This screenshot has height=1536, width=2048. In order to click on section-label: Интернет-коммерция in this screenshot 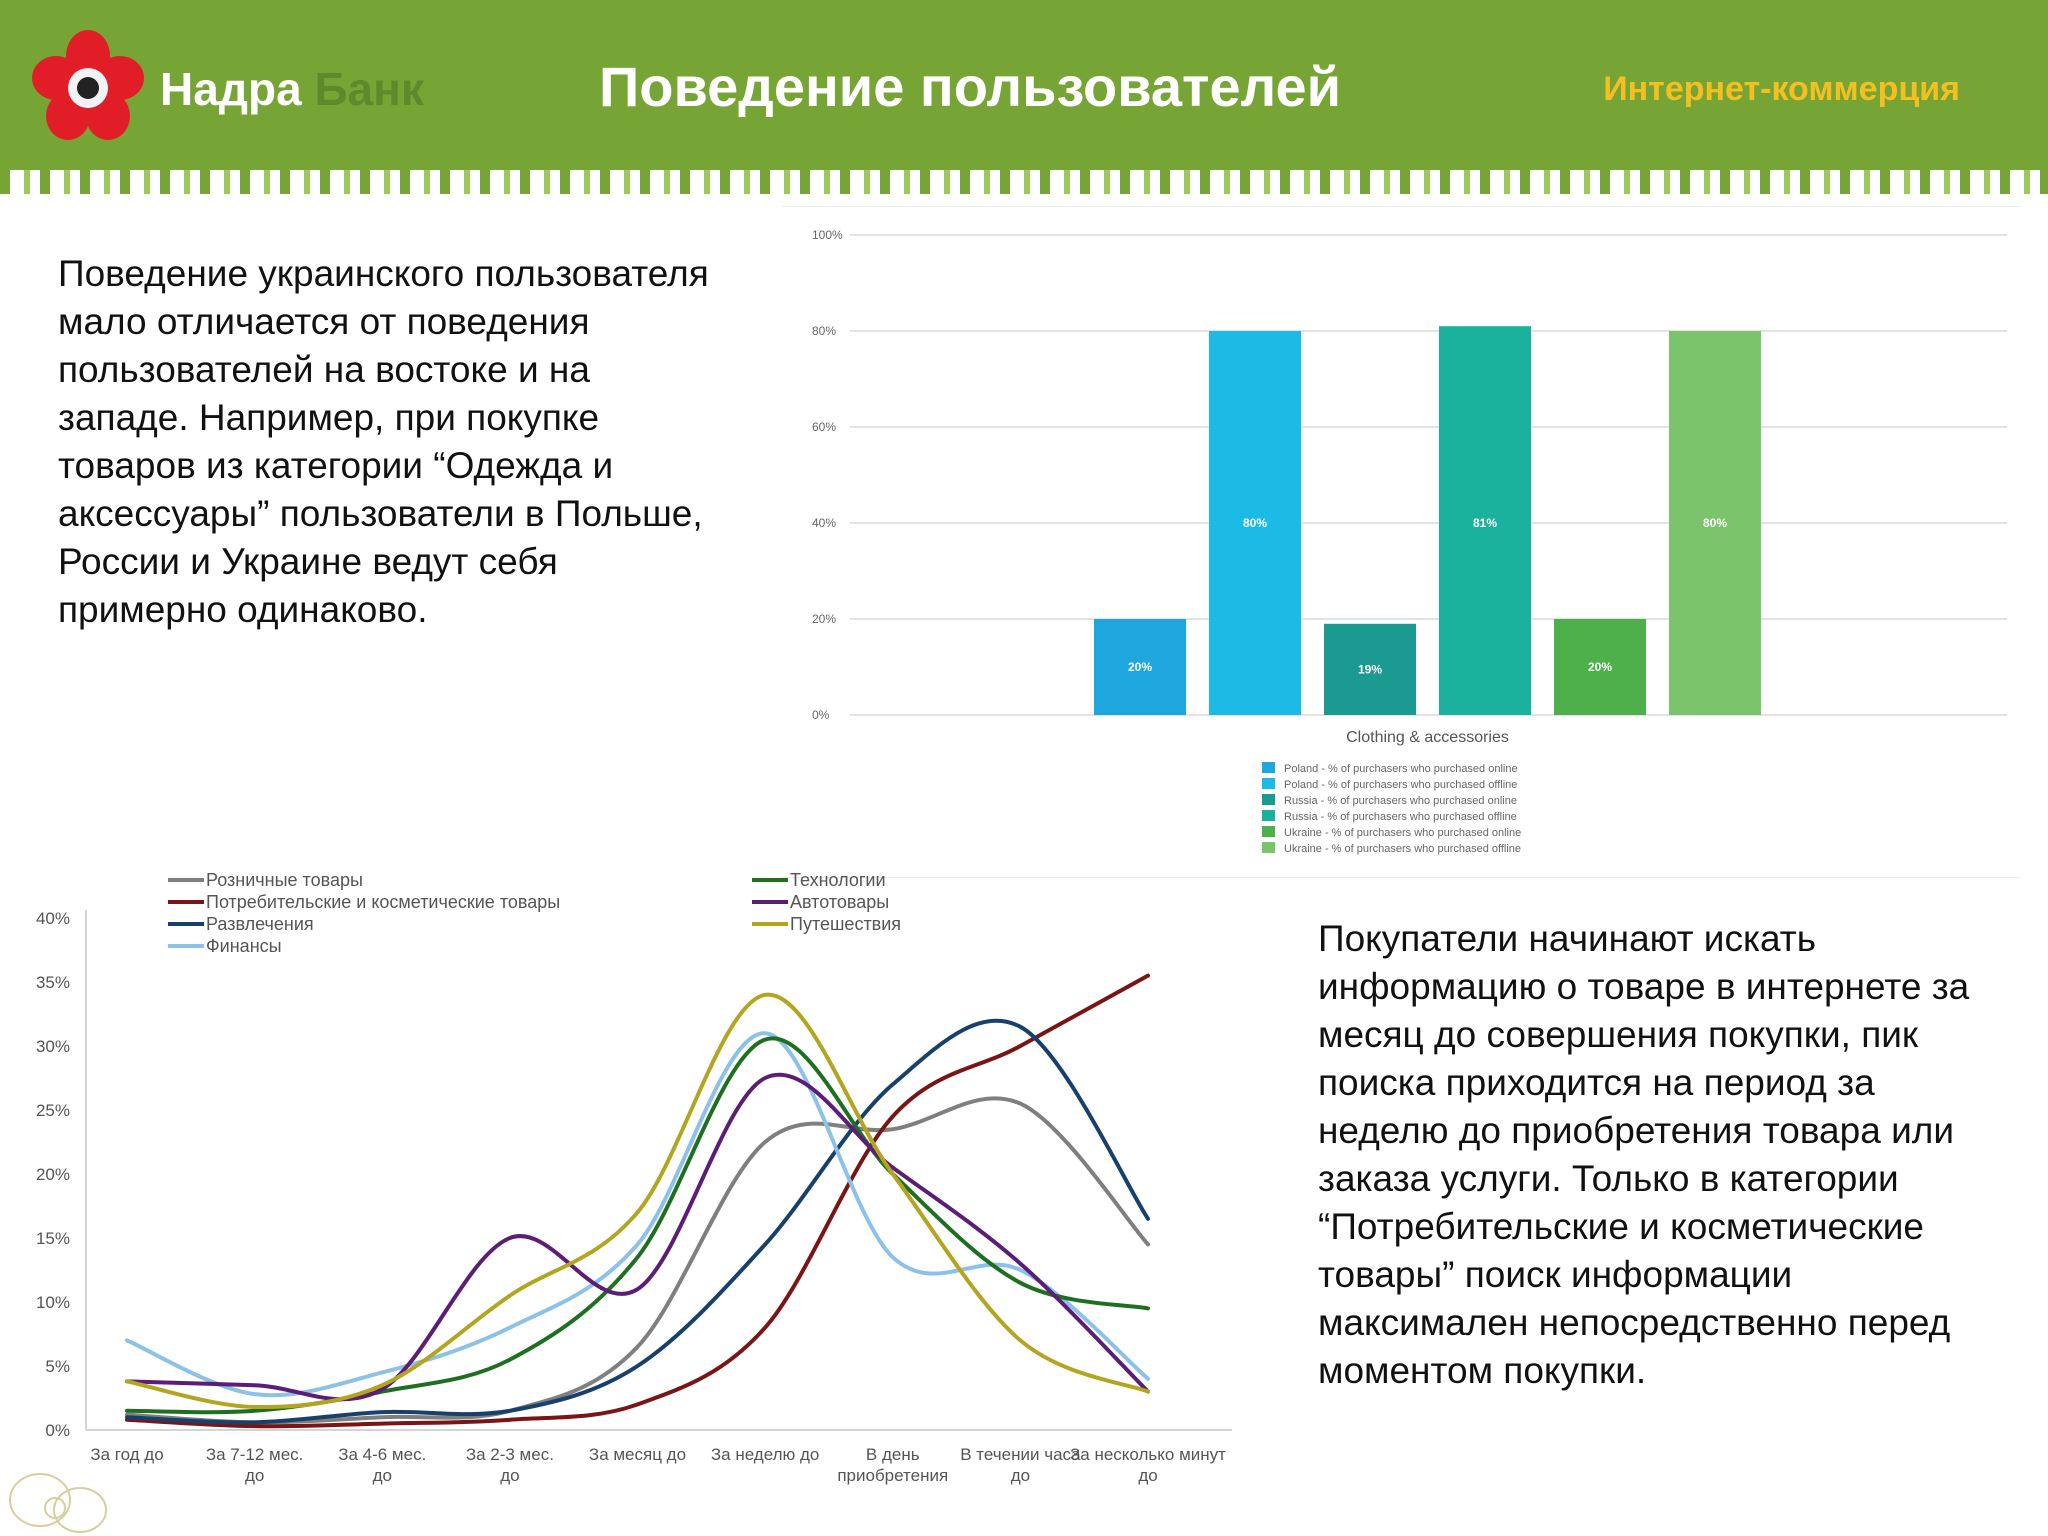, I will do `click(1781, 89)`.